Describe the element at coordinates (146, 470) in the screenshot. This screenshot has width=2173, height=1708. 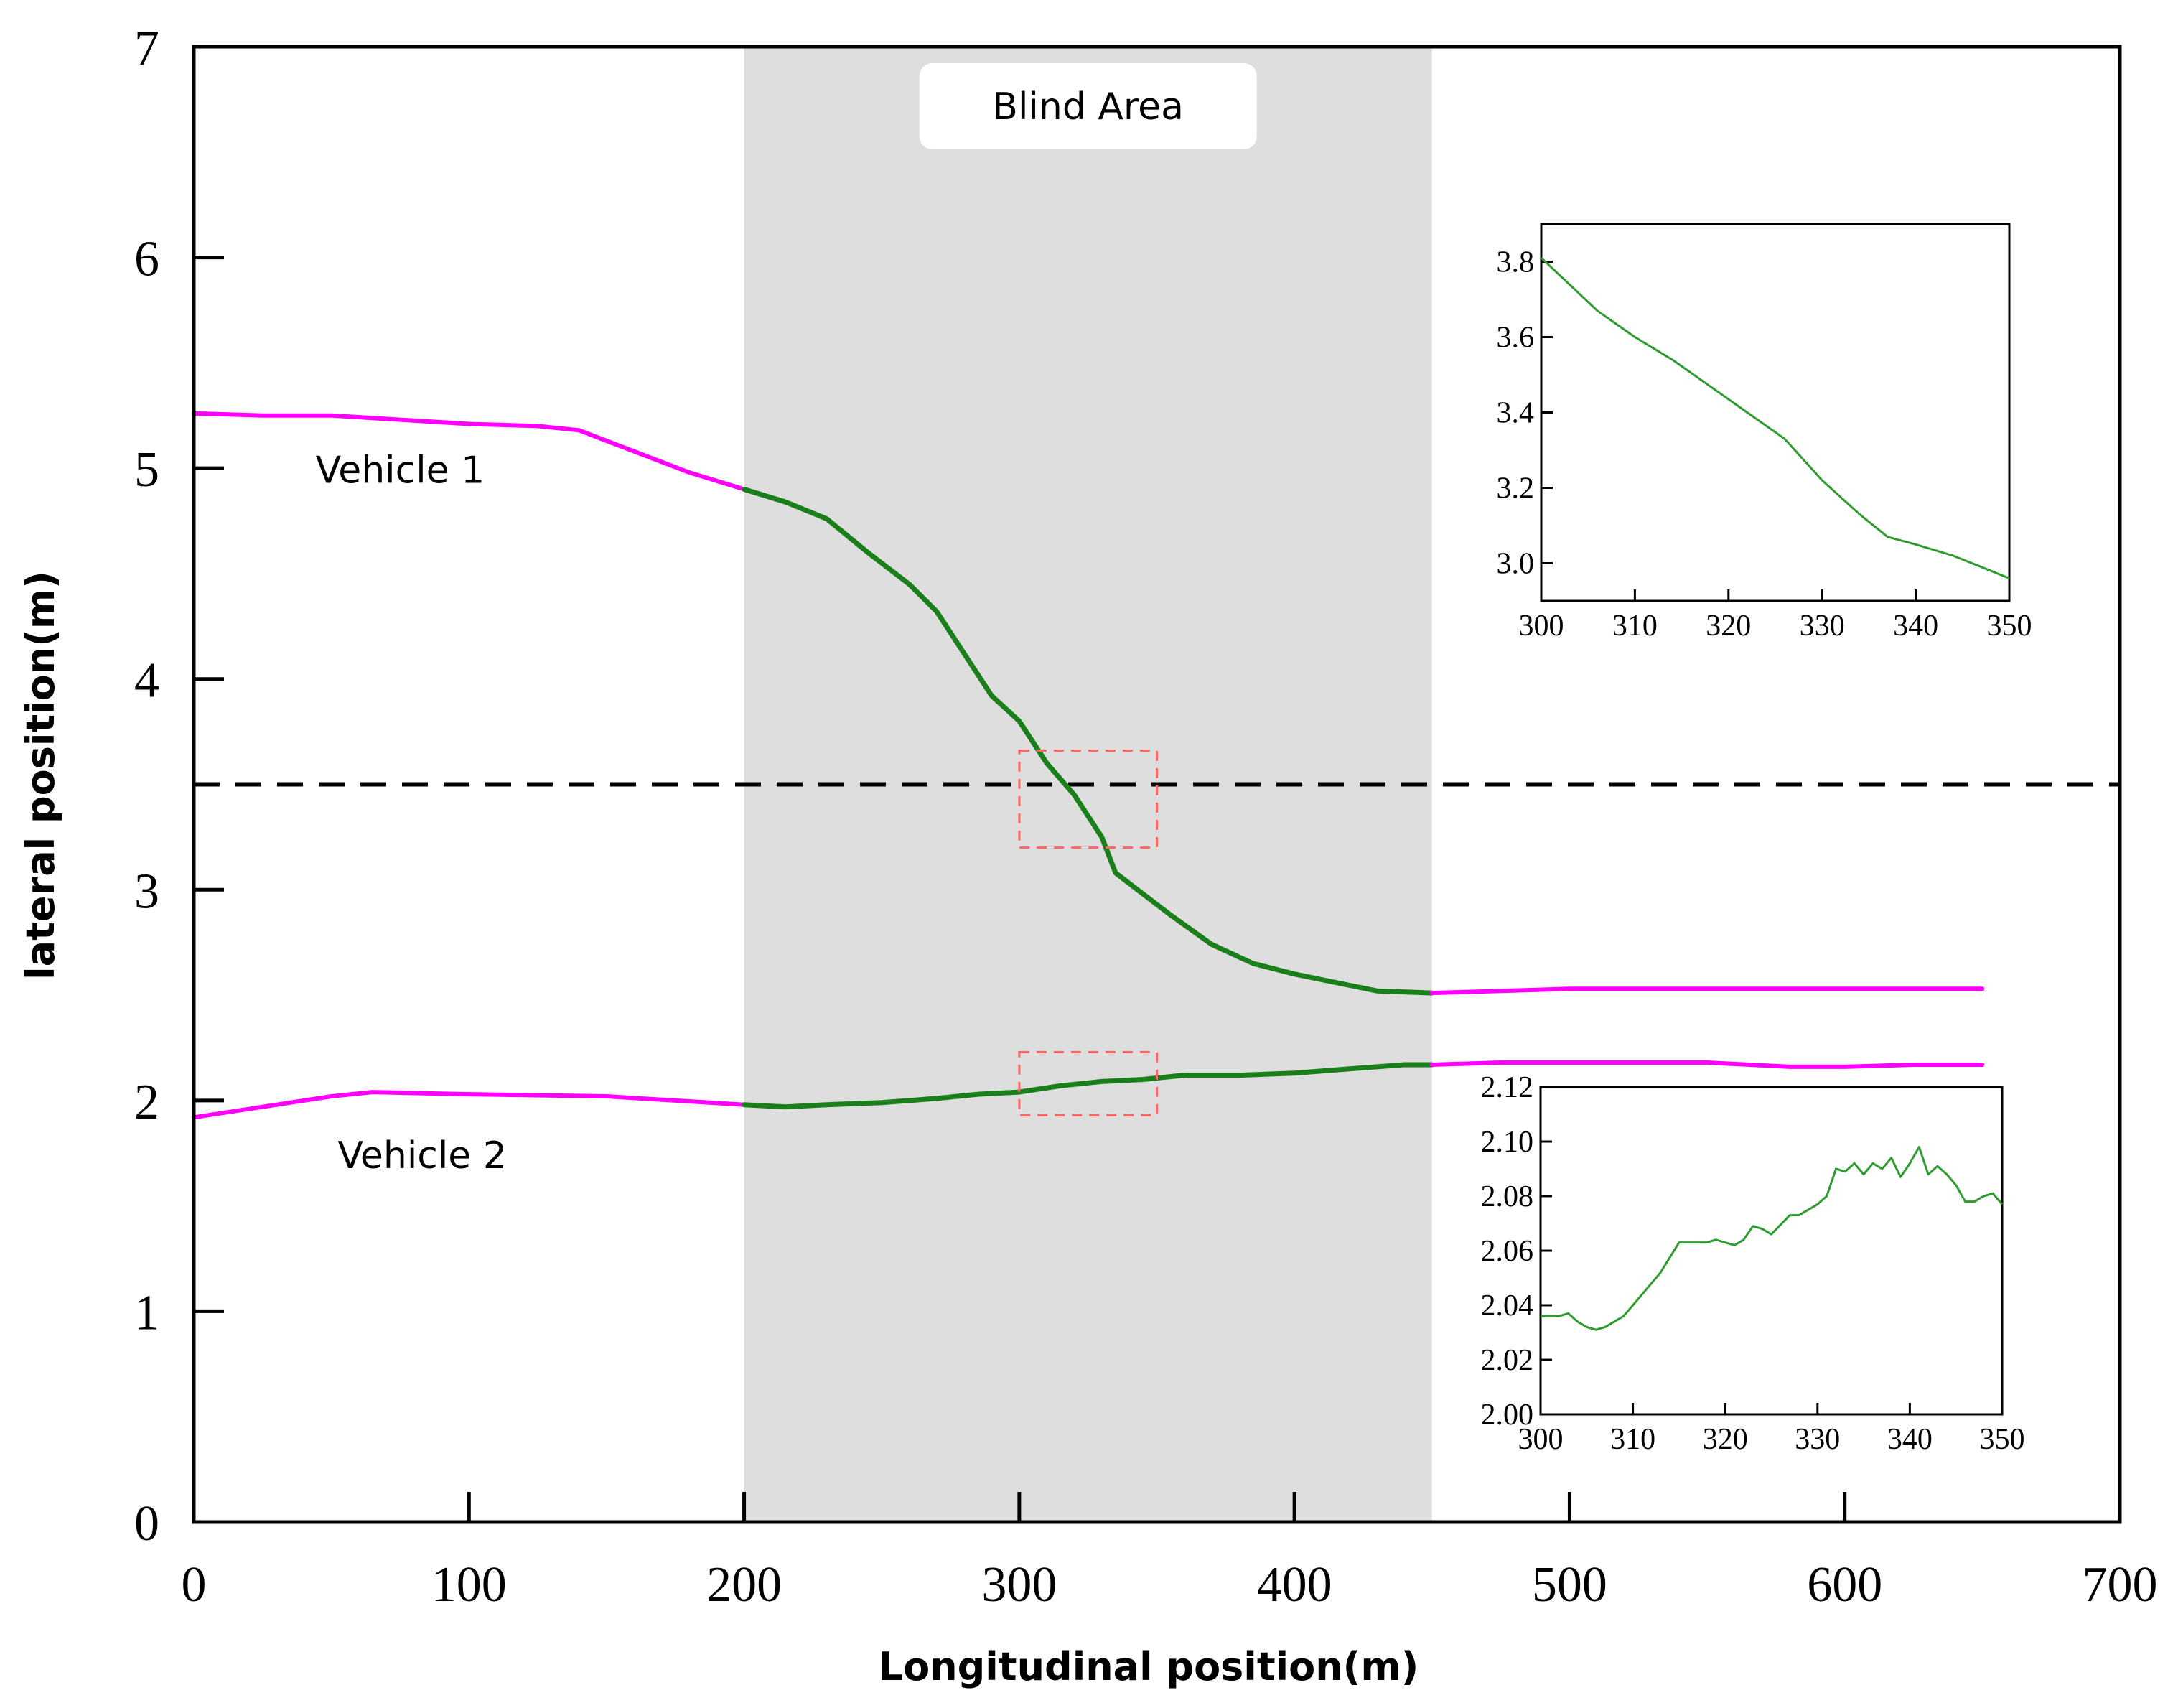
I see `y-tick-label: 5` at that location.